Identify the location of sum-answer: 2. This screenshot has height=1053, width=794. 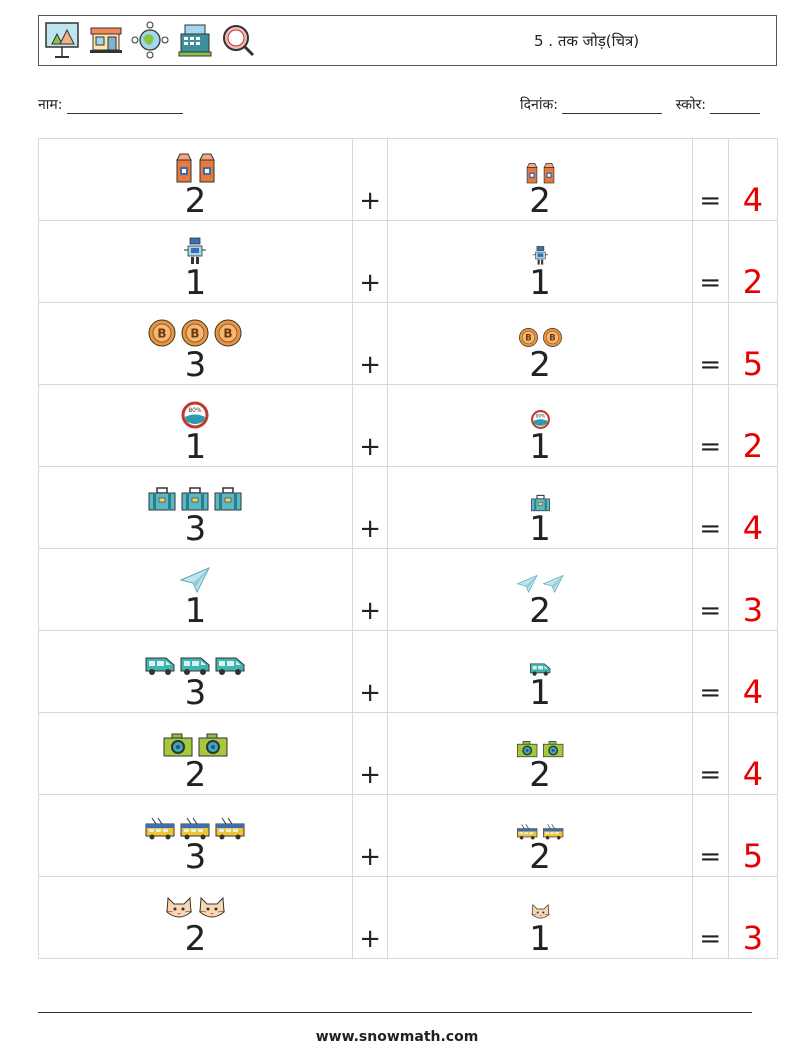
(753, 261).